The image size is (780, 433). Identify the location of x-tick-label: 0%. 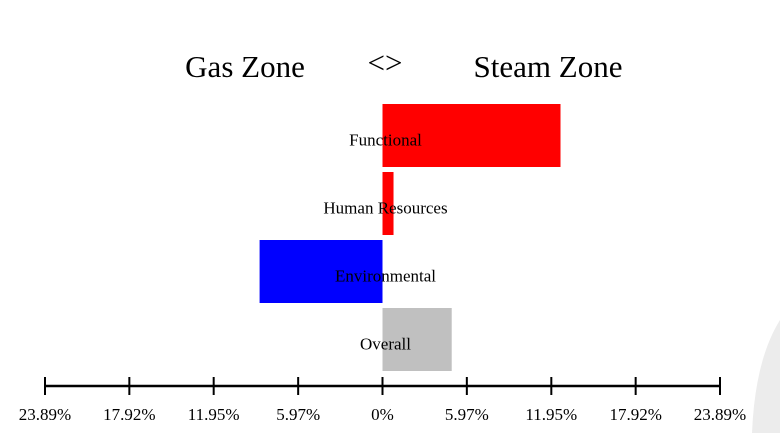
(382, 414).